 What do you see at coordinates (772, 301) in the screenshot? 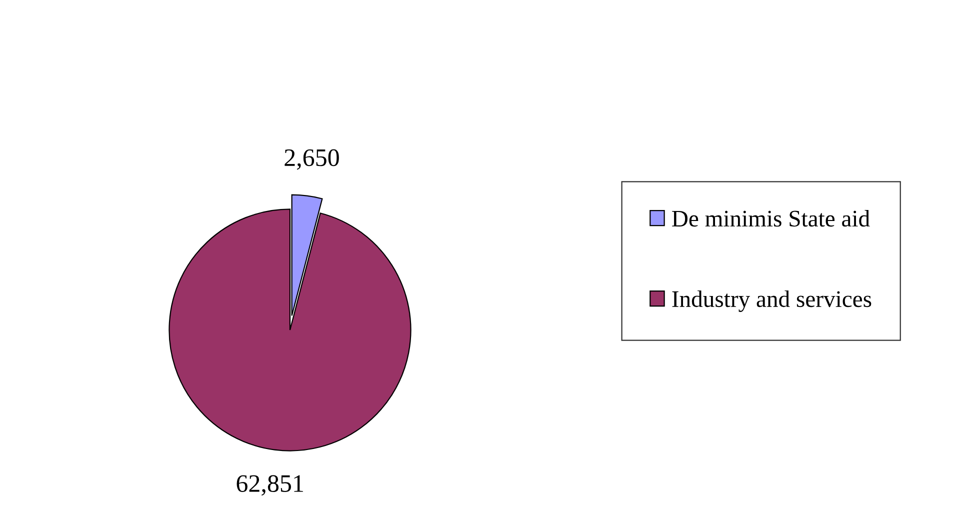
I see `legend-label: Industry and services` at bounding box center [772, 301].